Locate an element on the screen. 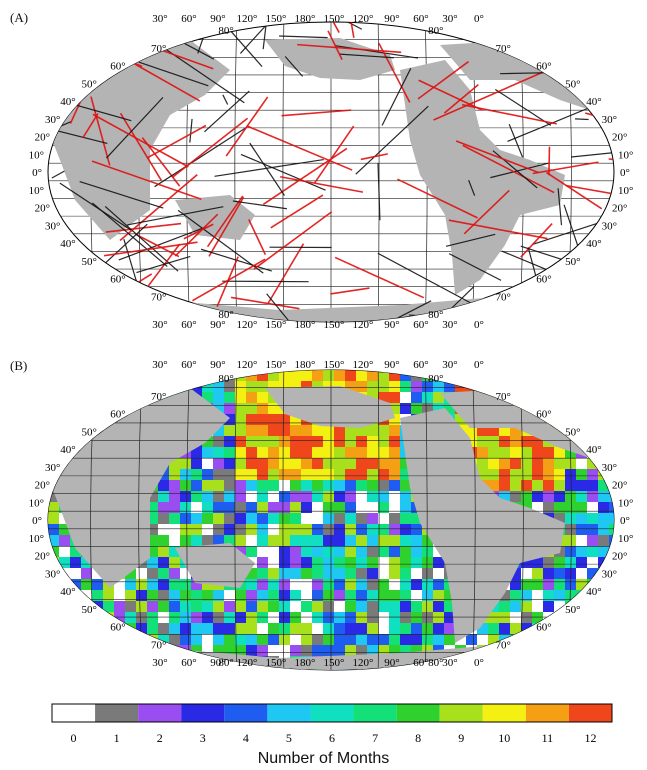  latitude-label-left: 60° is located at coordinates (117, 415).